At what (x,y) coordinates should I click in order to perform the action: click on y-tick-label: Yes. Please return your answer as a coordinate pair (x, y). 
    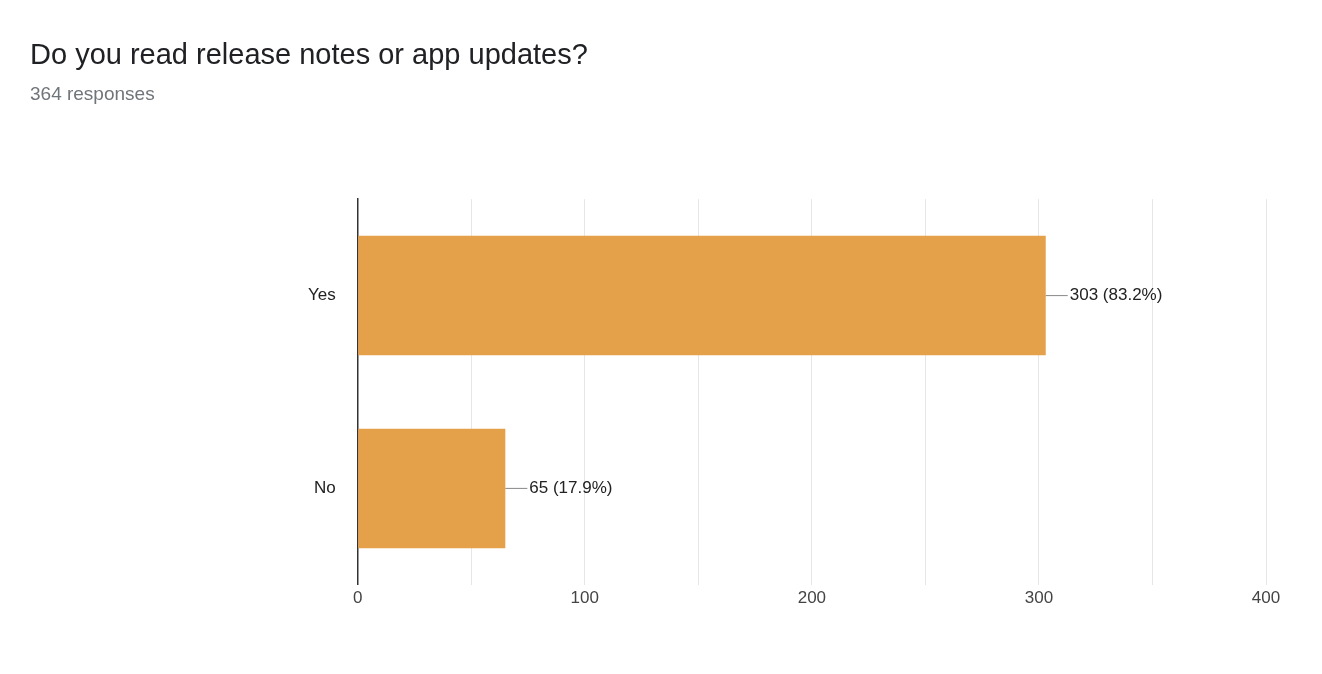
    Looking at the image, I should click on (322, 295).